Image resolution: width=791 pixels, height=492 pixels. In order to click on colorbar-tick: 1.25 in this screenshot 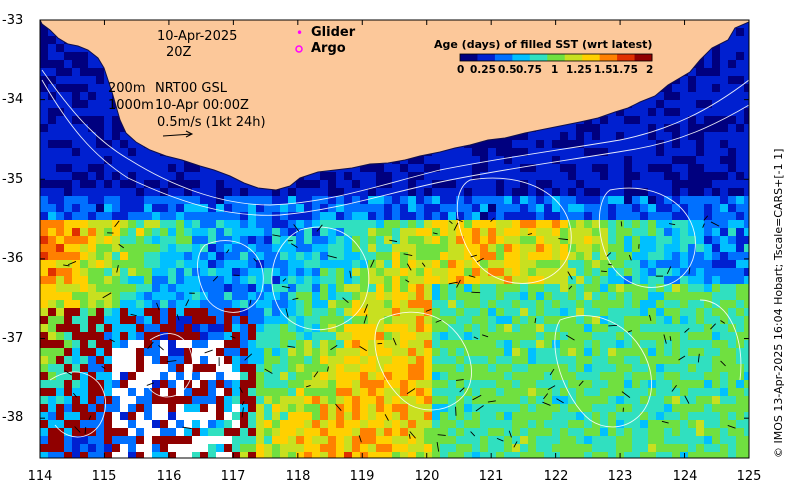, I will do `click(579, 70)`.